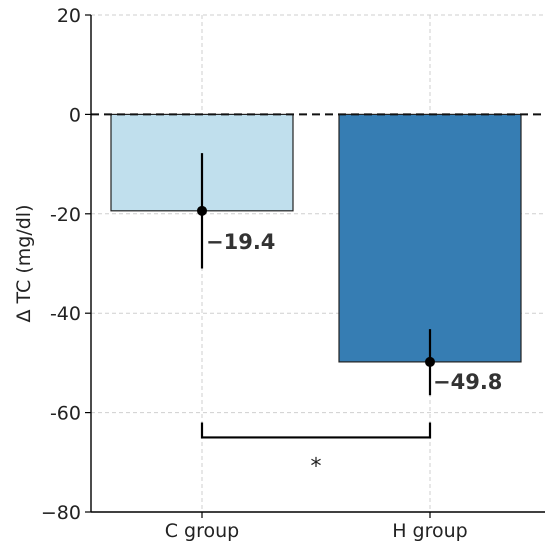 The image size is (550, 544). Describe the element at coordinates (65, 215) in the screenshot. I see `y-tick-label: -20` at that location.